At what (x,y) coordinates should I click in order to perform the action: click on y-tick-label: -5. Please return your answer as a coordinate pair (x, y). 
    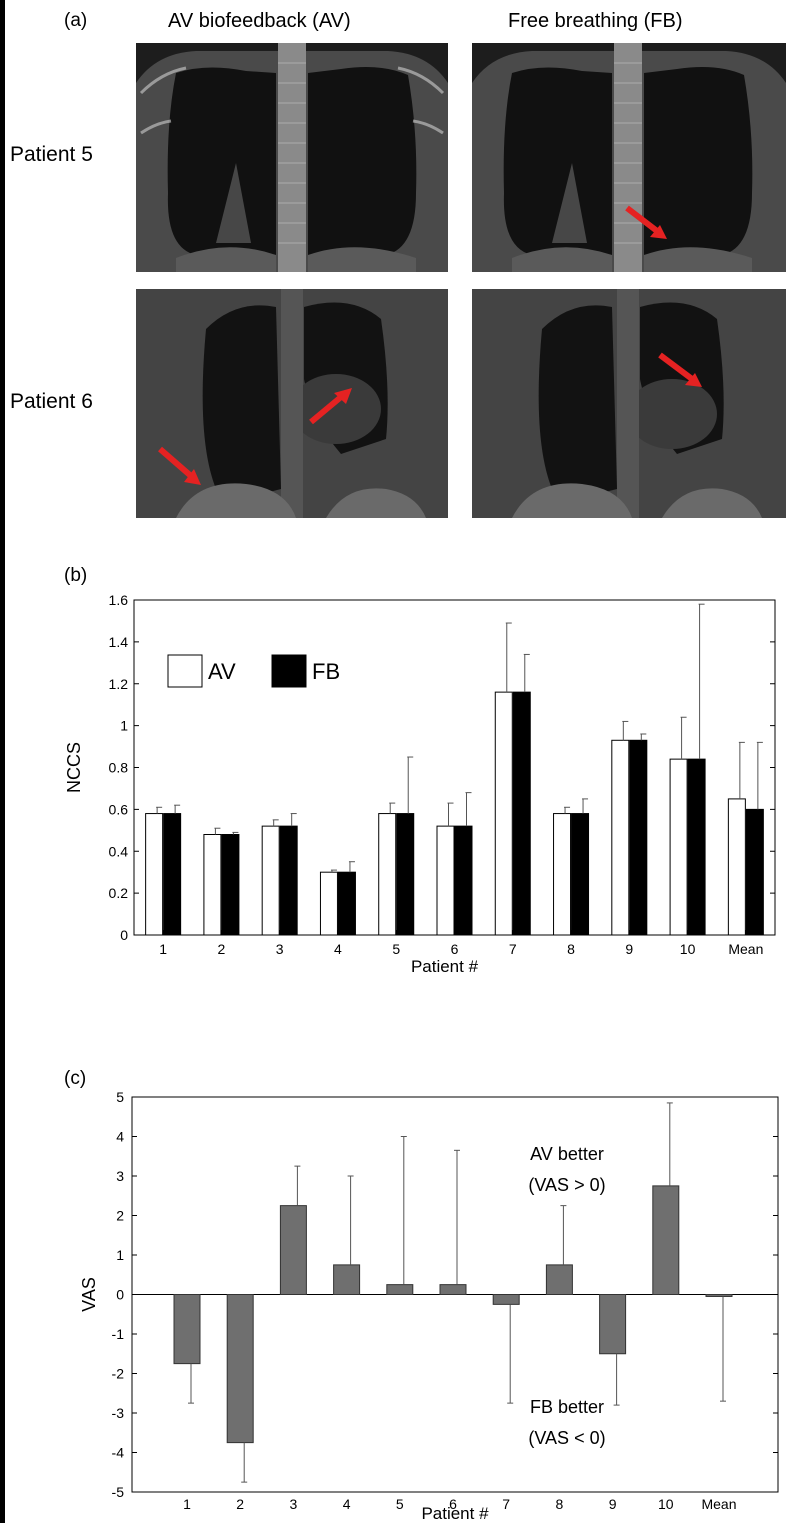
    Looking at the image, I should click on (118, 1492).